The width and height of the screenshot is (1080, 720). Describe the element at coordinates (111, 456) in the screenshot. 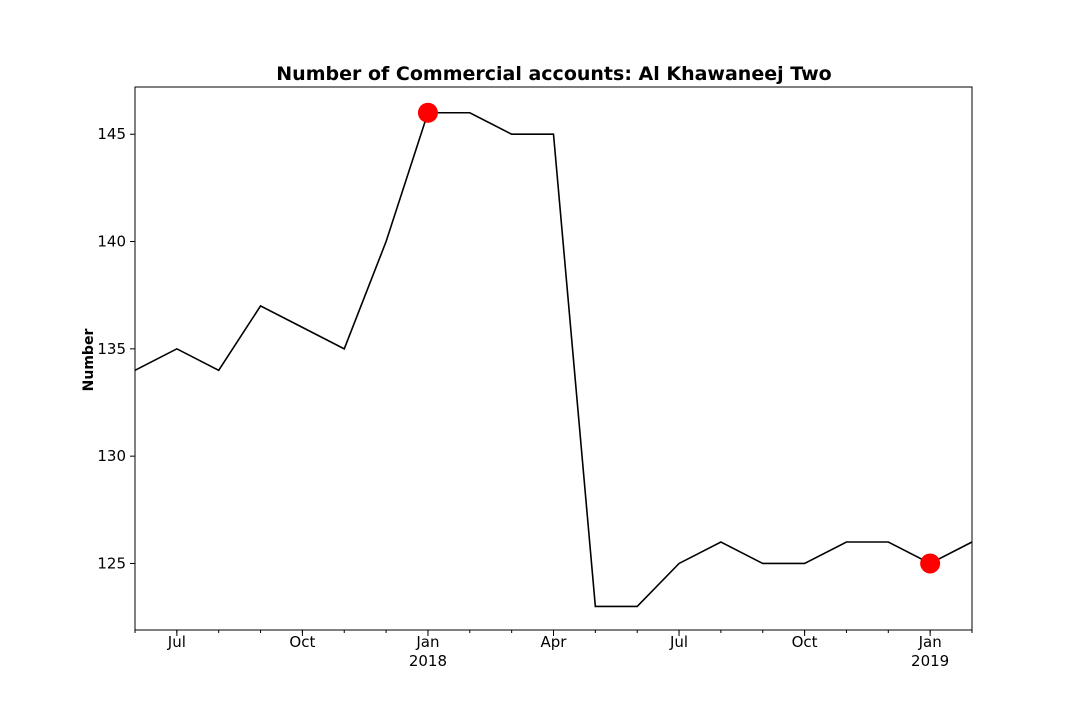

I see `y-tick-label: 130` at that location.